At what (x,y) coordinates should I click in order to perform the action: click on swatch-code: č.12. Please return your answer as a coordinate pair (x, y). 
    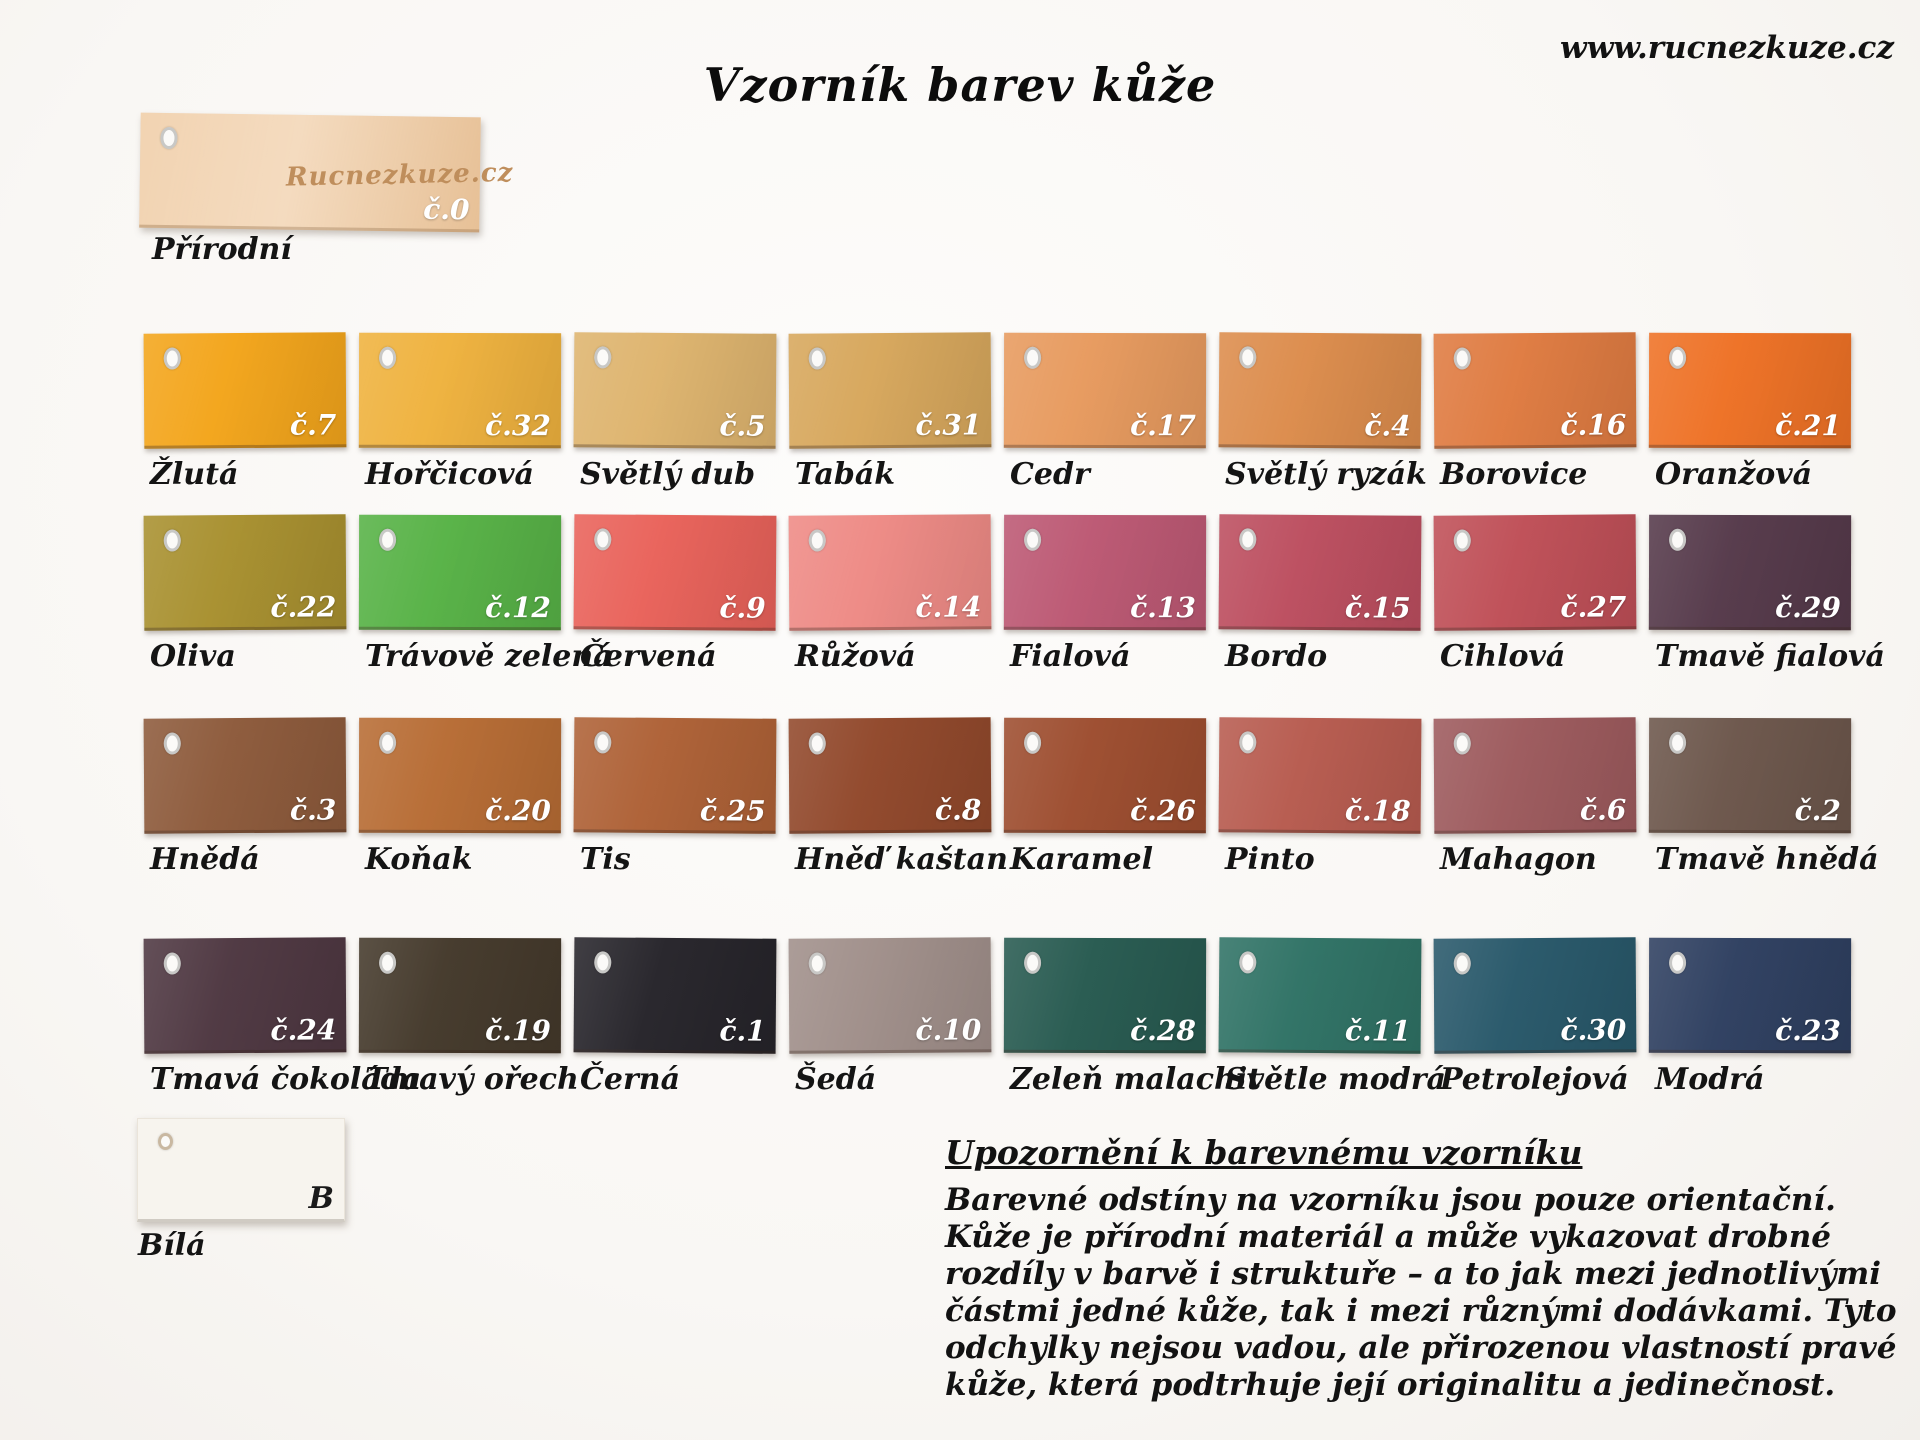
    Looking at the image, I should click on (518, 608).